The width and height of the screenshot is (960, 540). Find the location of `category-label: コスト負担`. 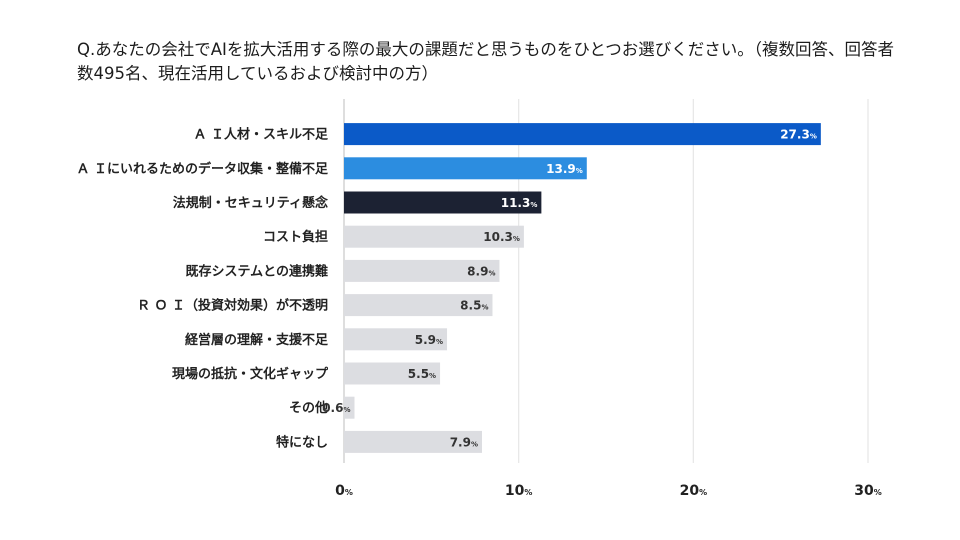

category-label: コスト負担 is located at coordinates (295, 237).